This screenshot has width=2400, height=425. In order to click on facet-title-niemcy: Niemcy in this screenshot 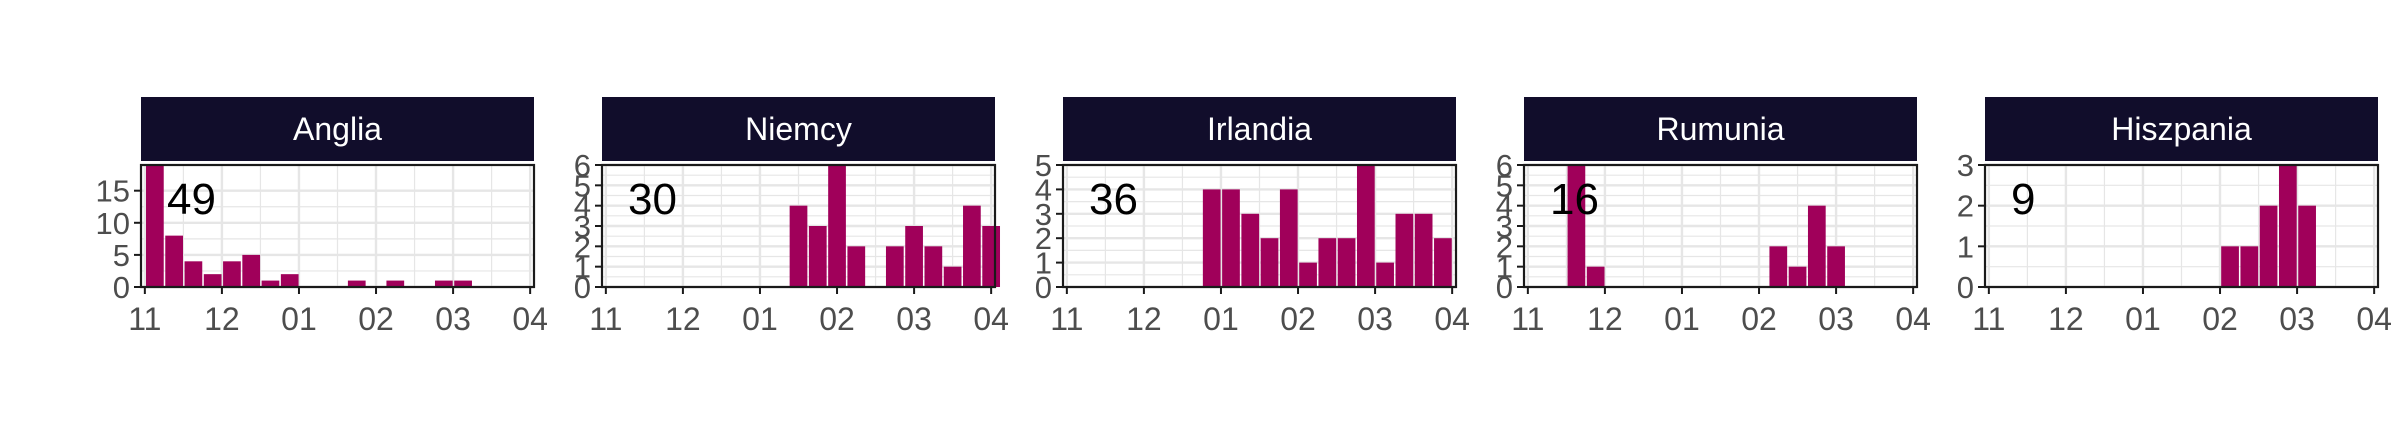, I will do `click(798, 129)`.